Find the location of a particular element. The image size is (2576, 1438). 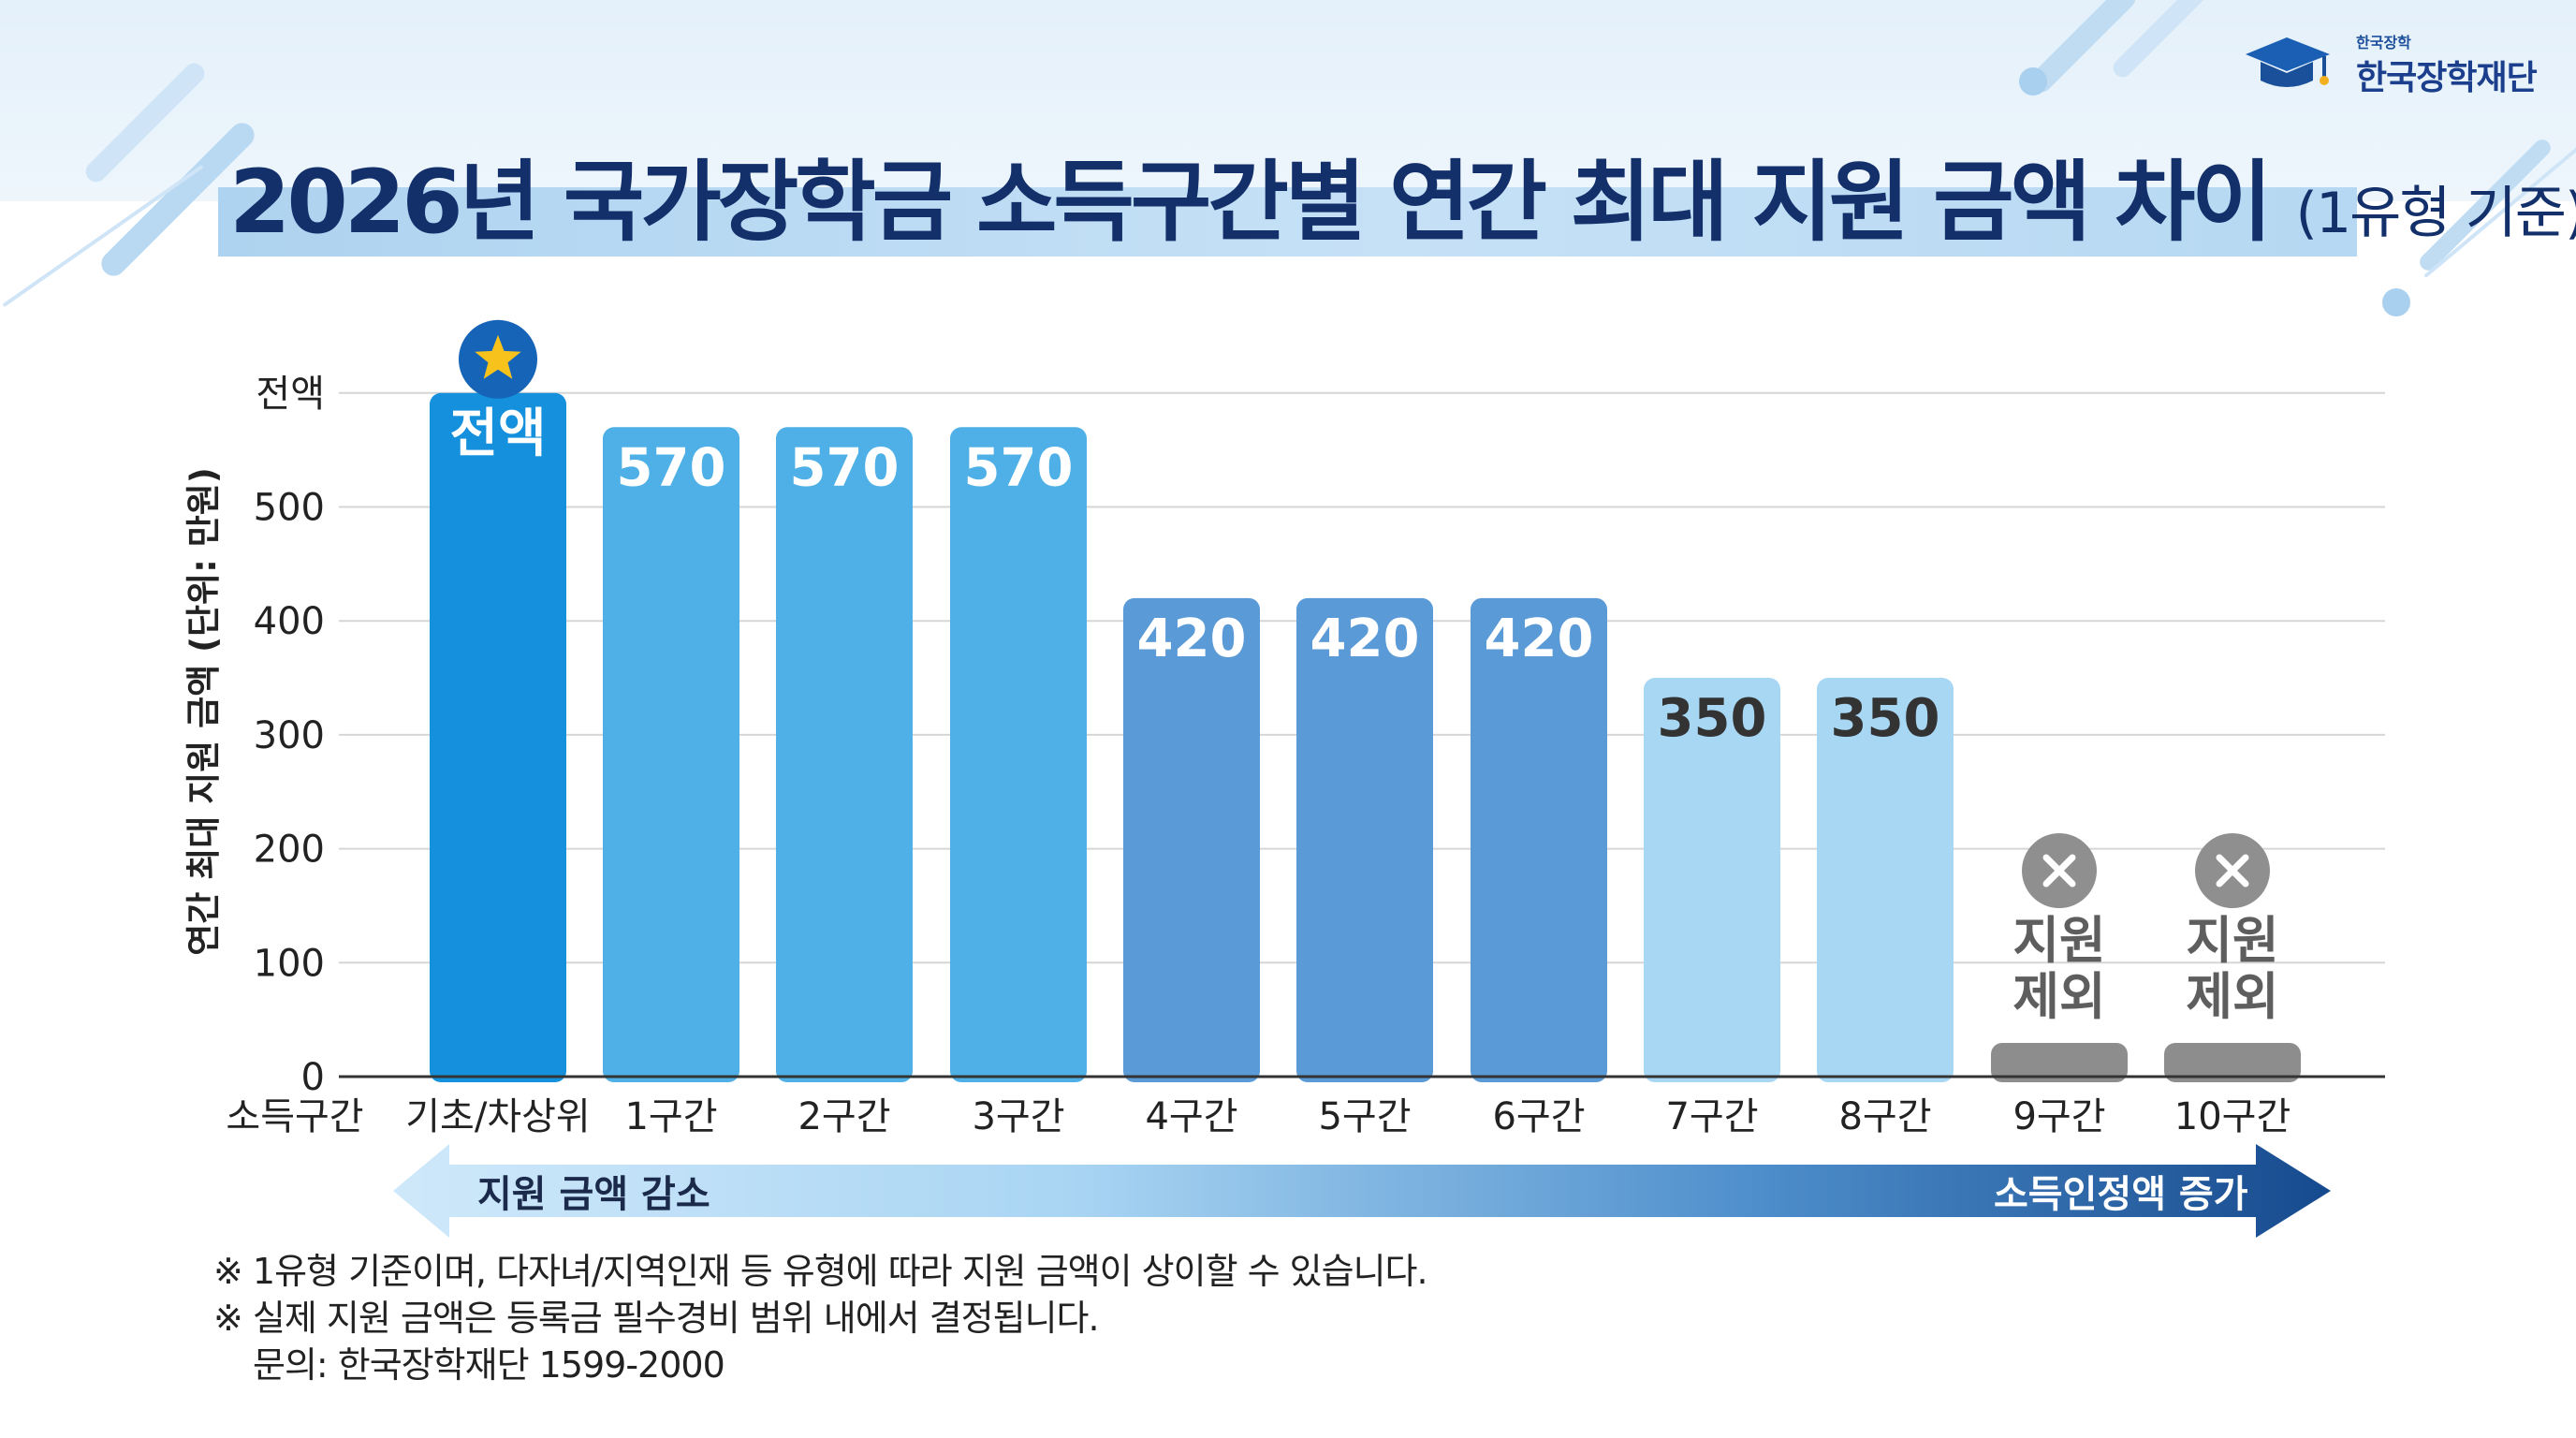

x-tick-label: 3구간 is located at coordinates (1018, 1116).